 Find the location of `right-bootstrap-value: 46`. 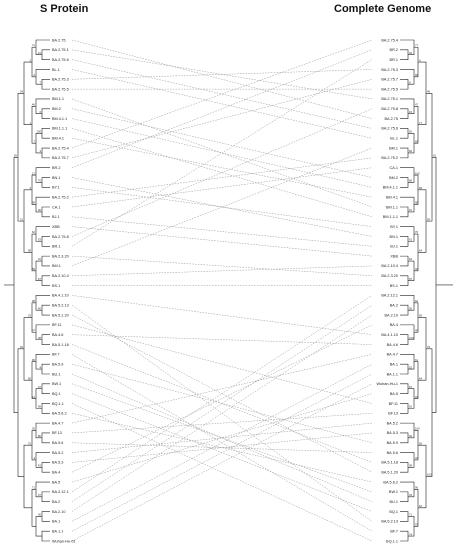

right-bootstrap-value: 46 is located at coordinates (429, 92).